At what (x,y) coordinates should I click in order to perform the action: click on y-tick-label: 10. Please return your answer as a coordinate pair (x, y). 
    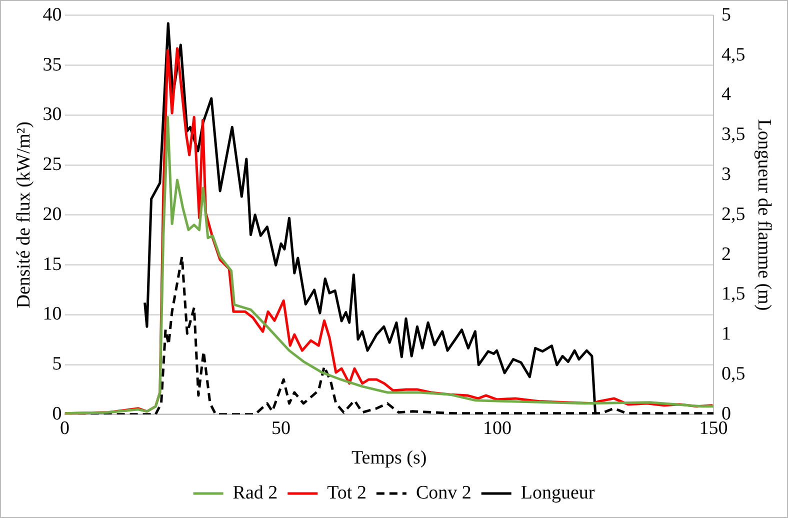
    Looking at the image, I should click on (52, 314).